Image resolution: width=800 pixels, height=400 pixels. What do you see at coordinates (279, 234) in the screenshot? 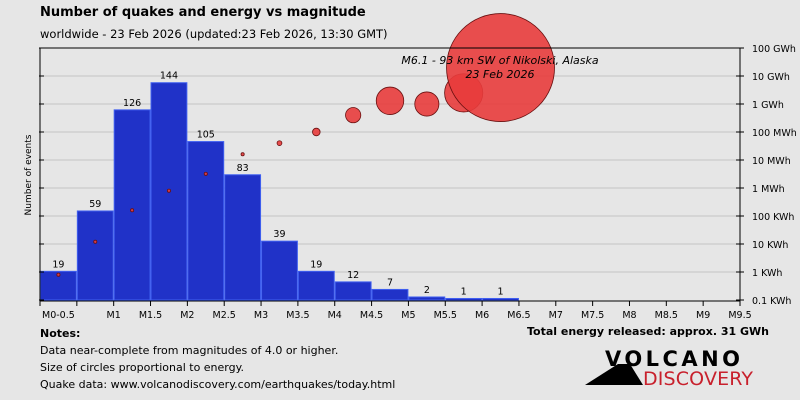
I see `bar-value-label: 39` at bounding box center [279, 234].